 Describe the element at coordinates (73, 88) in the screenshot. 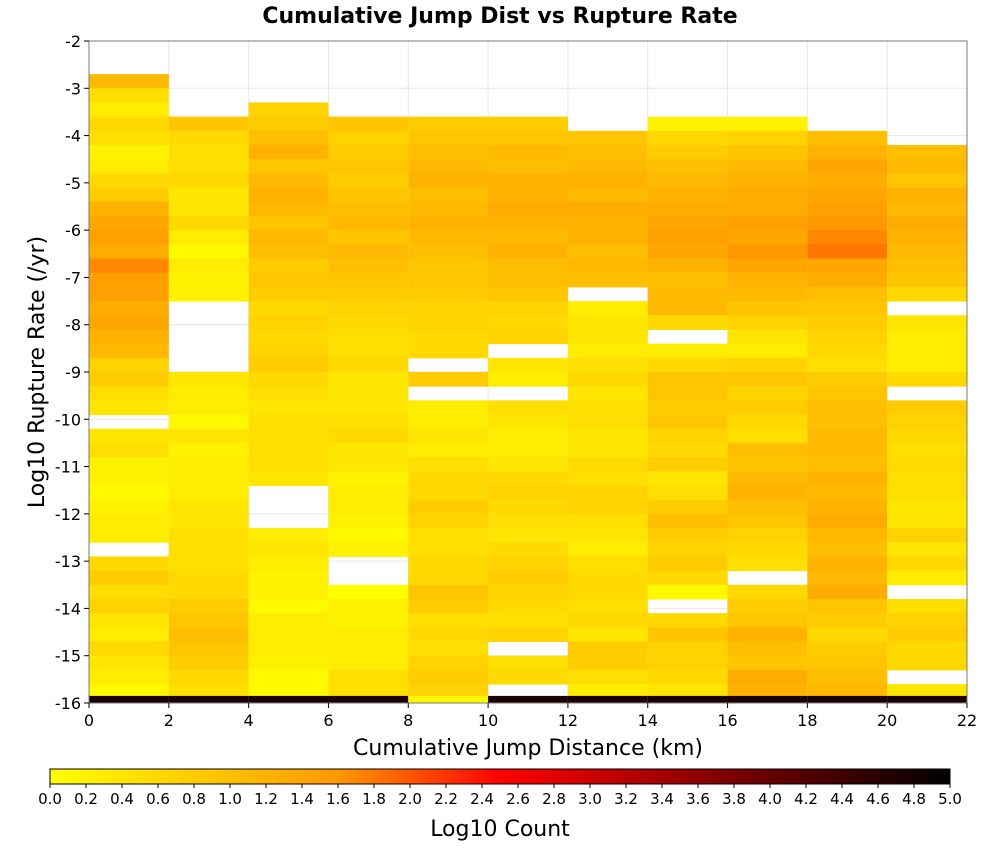

I see `y-tick-label: -3` at that location.